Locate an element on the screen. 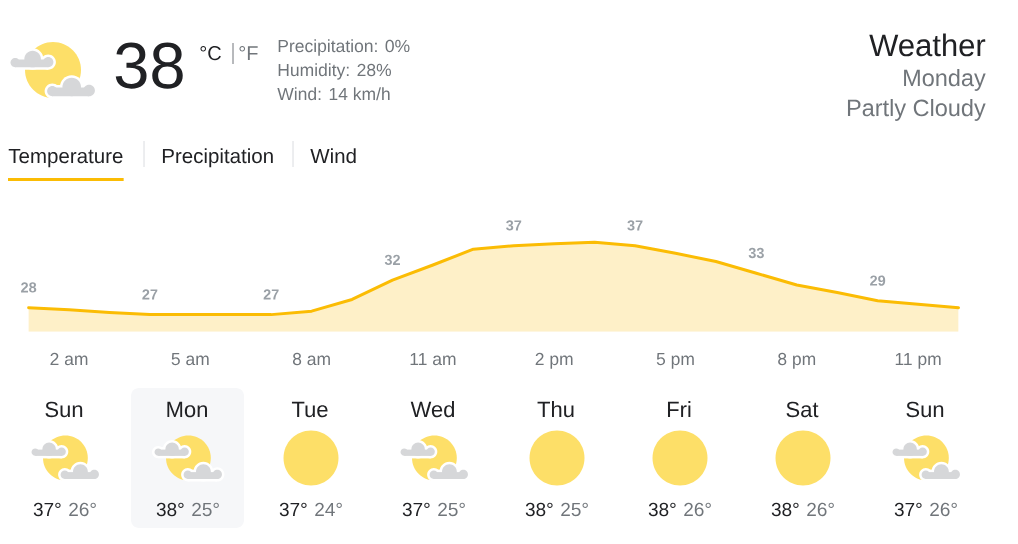  x-tick-label: 5 pm is located at coordinates (675, 361).